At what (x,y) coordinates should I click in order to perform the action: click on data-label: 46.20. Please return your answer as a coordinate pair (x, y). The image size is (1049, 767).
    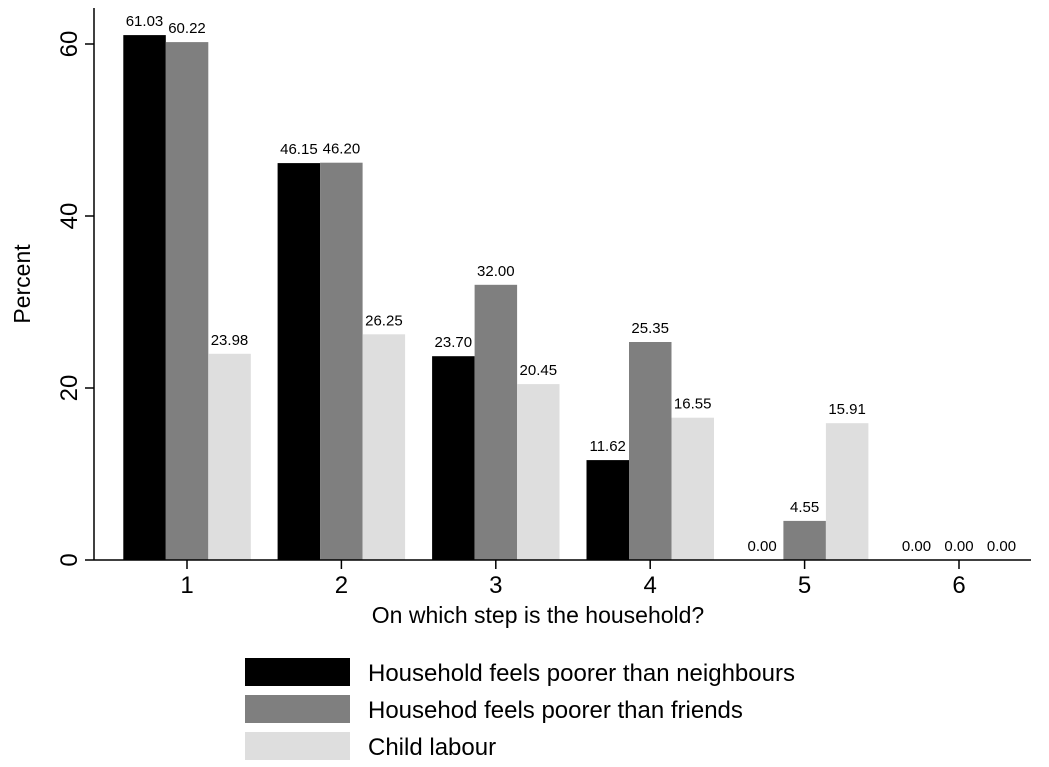
    Looking at the image, I should click on (342, 149).